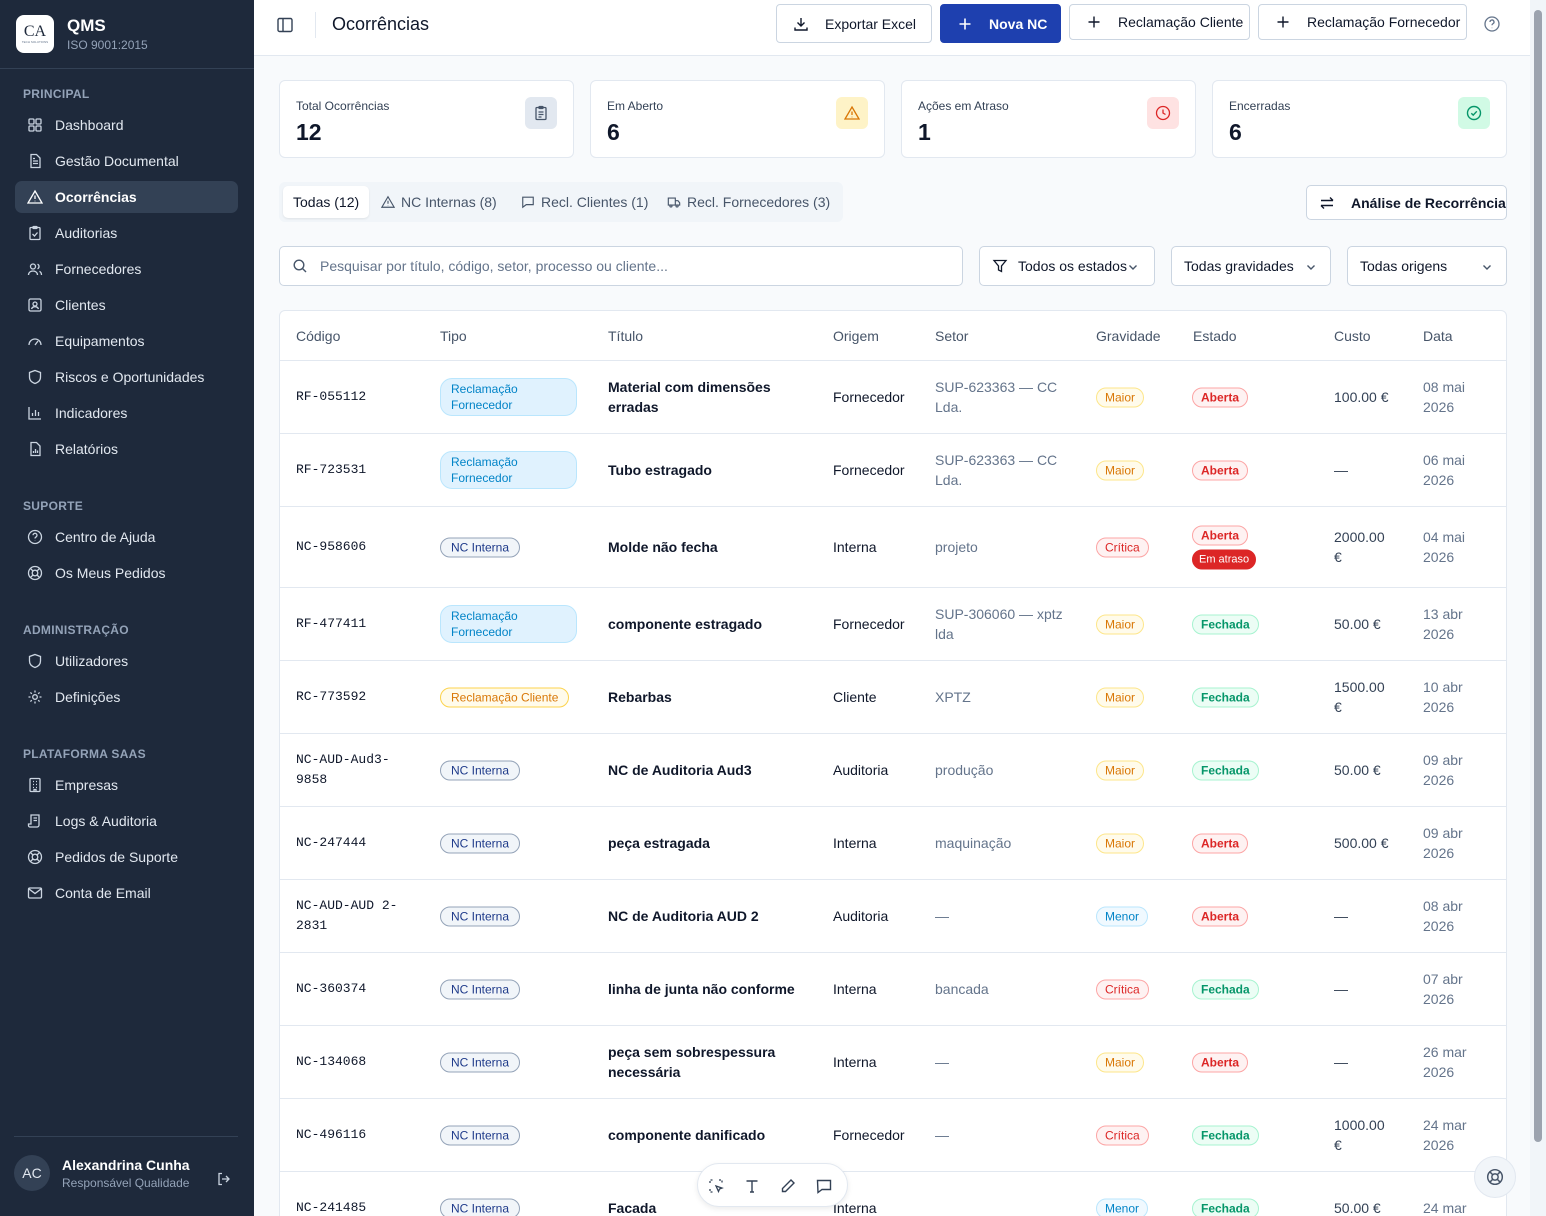 The width and height of the screenshot is (1546, 1216). What do you see at coordinates (126, 821) in the screenshot?
I see `sidebar-item-logs: Logs & Auditoria` at bounding box center [126, 821].